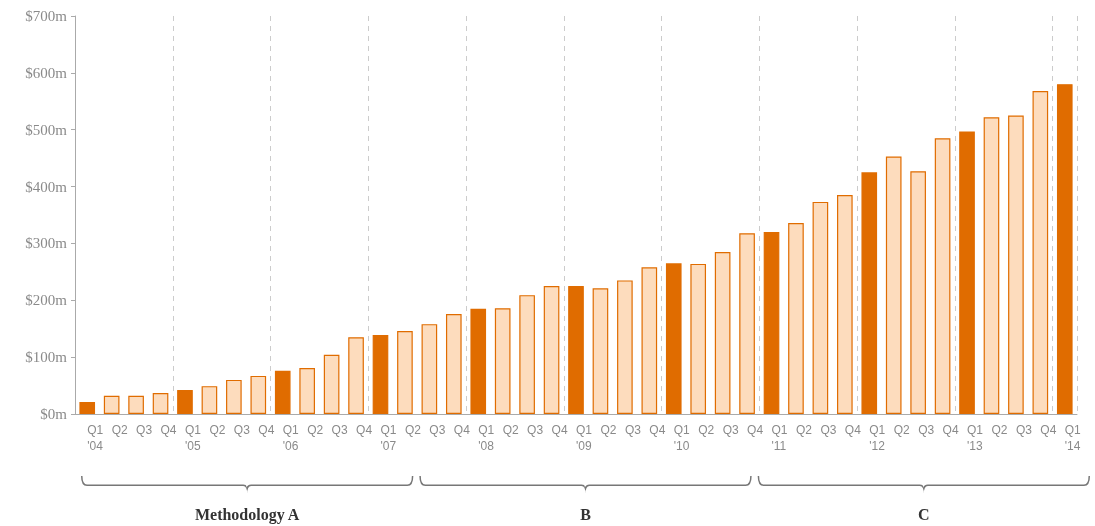  What do you see at coordinates (46, 300) in the screenshot?
I see `y-tick-label: $200m` at bounding box center [46, 300].